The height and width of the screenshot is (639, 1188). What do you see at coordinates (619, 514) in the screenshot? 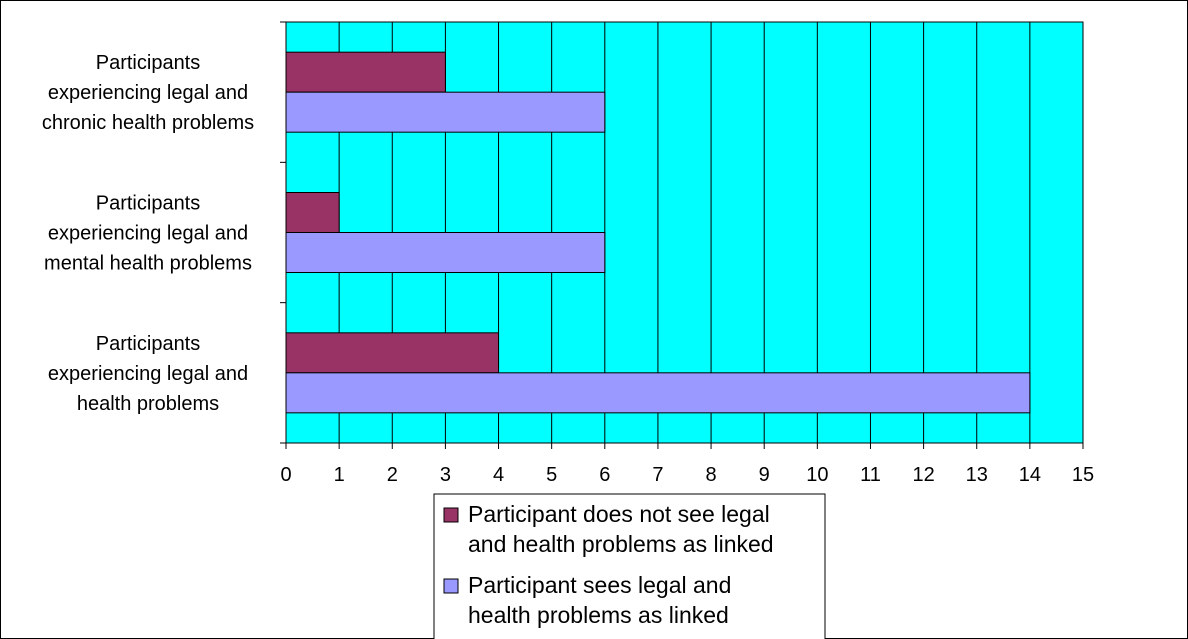
I see `legend-label-line: Participant does not see legal` at bounding box center [619, 514].